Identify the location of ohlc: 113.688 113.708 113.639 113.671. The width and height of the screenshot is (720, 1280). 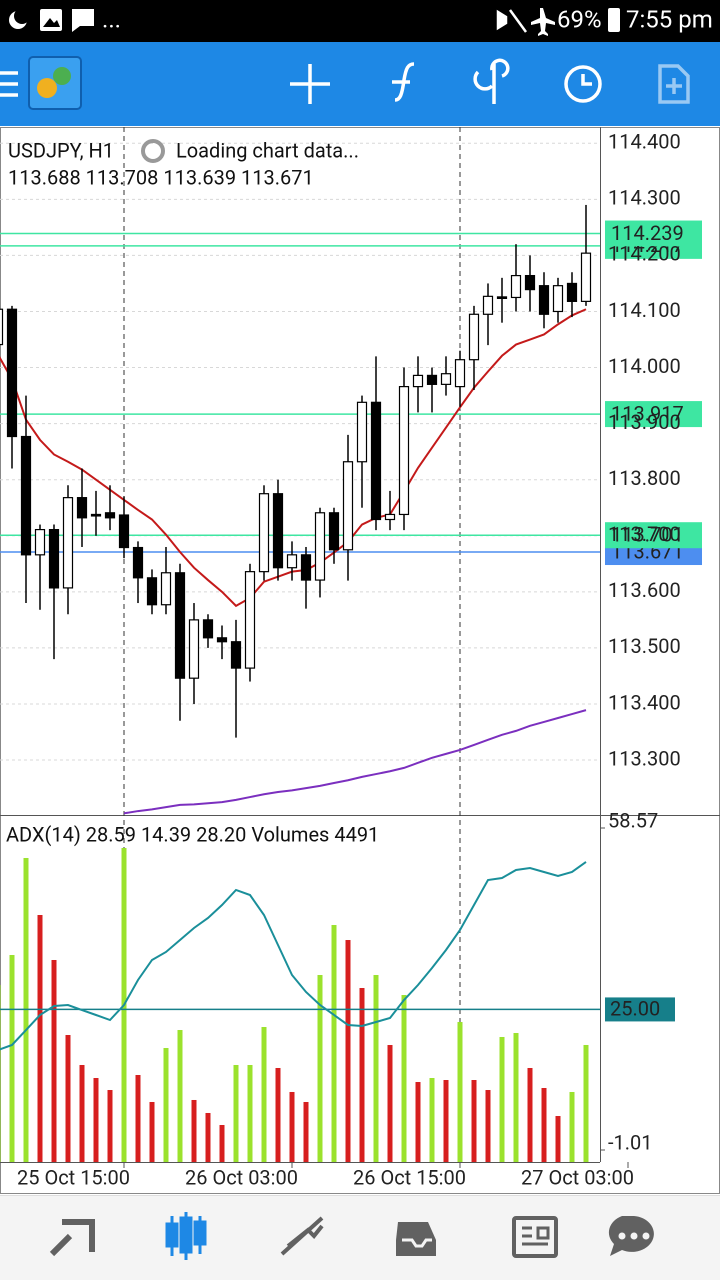
(161, 177).